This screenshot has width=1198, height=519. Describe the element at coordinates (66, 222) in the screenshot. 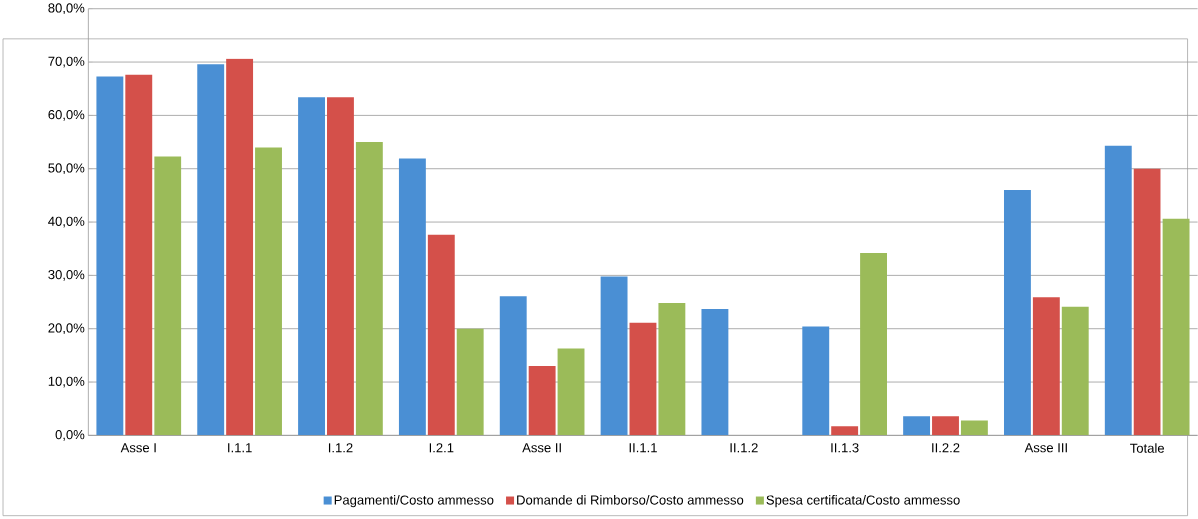

I see `y-tick-label: 40,0%` at that location.